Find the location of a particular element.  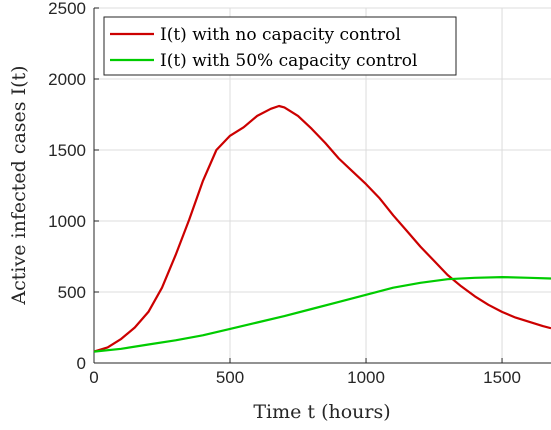

legend-label-capacity-control: I(t) with 50% capacity control is located at coordinates (288, 61).